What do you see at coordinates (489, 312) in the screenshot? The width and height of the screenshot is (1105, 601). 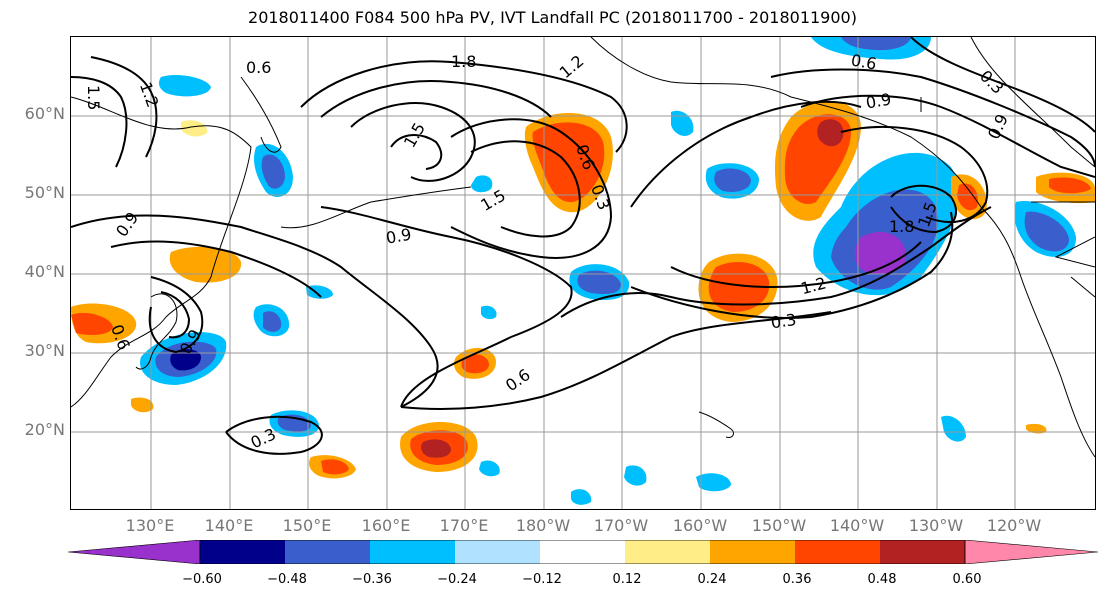 I see `fill-negative-p` at bounding box center [489, 312].